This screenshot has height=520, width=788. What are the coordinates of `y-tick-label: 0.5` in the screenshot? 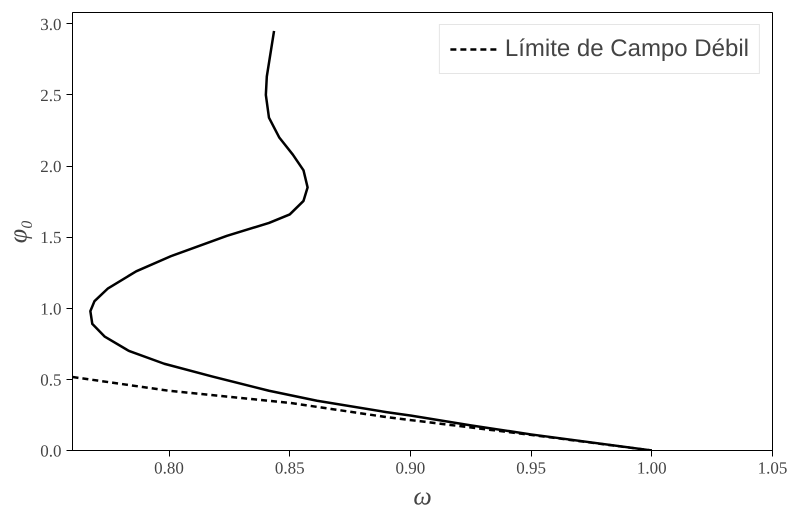 It's located at (51, 380).